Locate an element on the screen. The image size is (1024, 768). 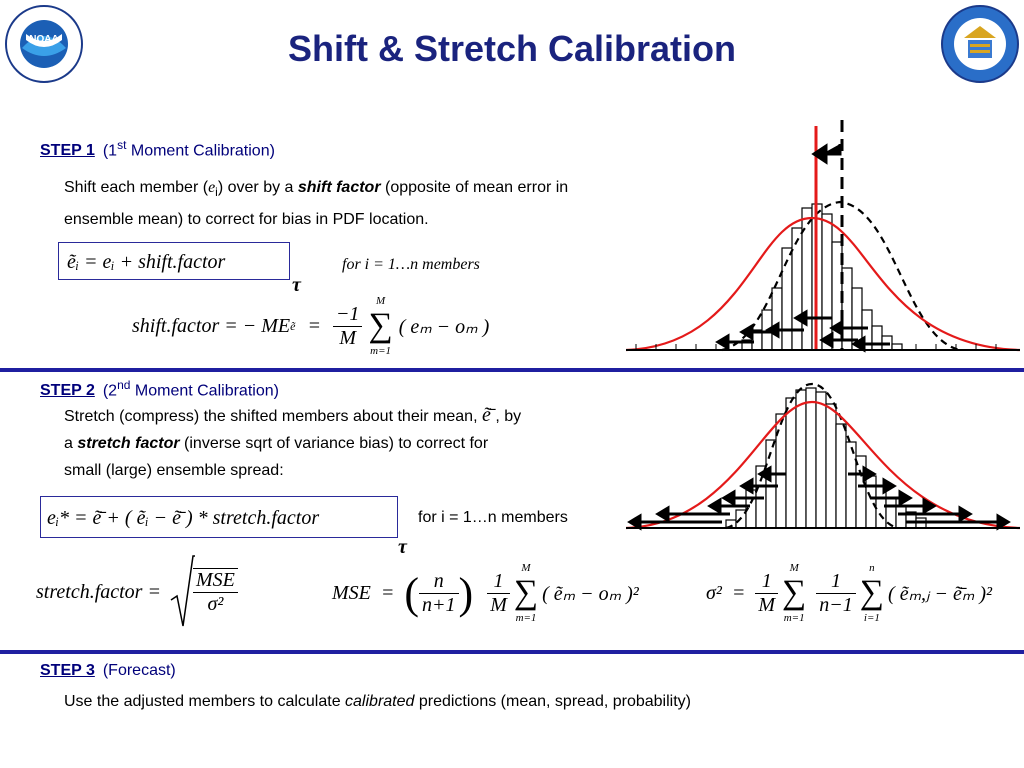
step1-members-note: for i = 1…n members is located at coordinates (411, 264).